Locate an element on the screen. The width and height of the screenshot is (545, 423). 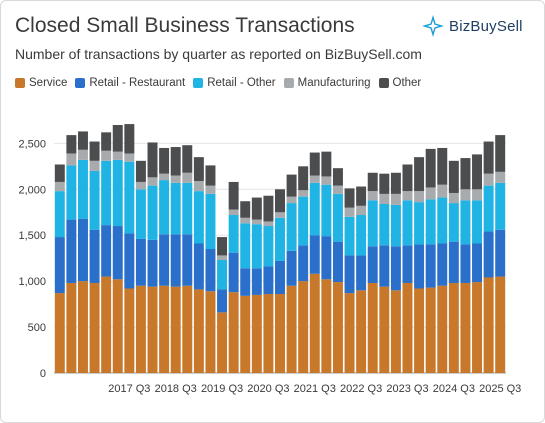
bar-retail-restaurant-2019-q2 is located at coordinates (210, 270).